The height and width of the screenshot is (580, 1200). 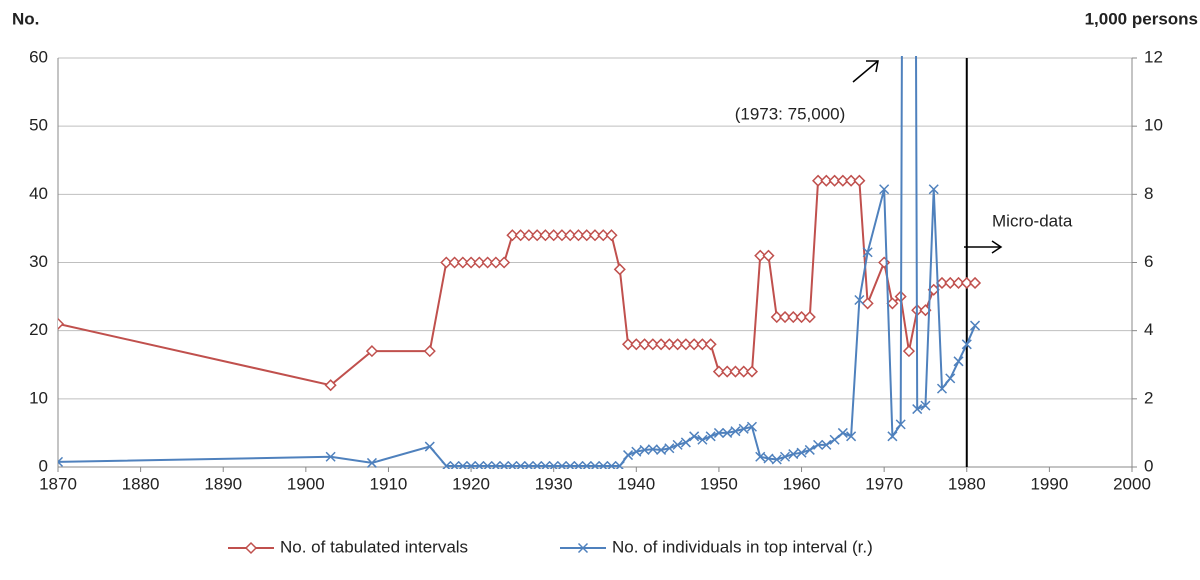 I want to click on x-tick-label: 1930, so click(x=554, y=483).